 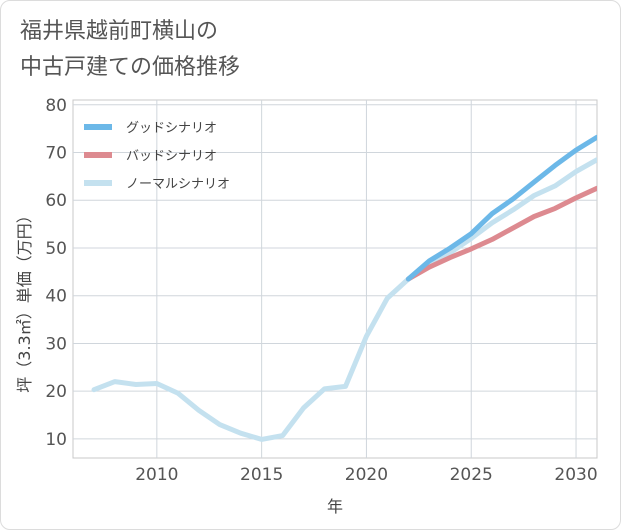 I want to click on legend-label: ノーマルシナリオ, so click(x=178, y=184).